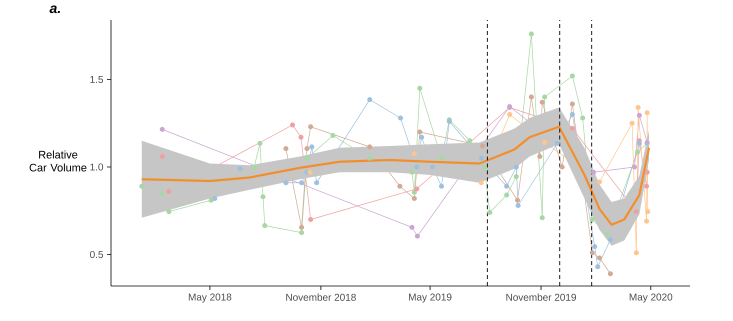  What do you see at coordinates (321, 297) in the screenshot?
I see `x-tick-label: November 2018` at bounding box center [321, 297].